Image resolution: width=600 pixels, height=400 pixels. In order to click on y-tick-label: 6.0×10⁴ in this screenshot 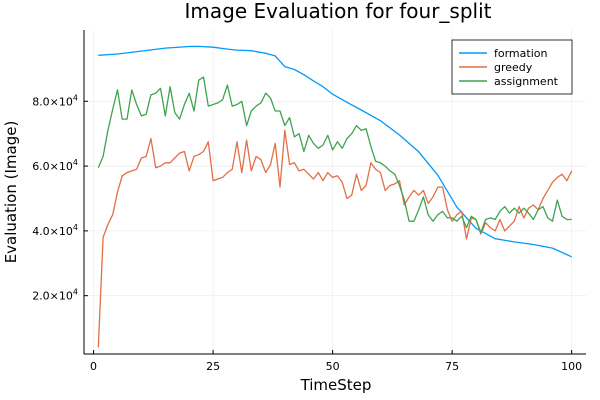, I will do `click(55, 165)`.